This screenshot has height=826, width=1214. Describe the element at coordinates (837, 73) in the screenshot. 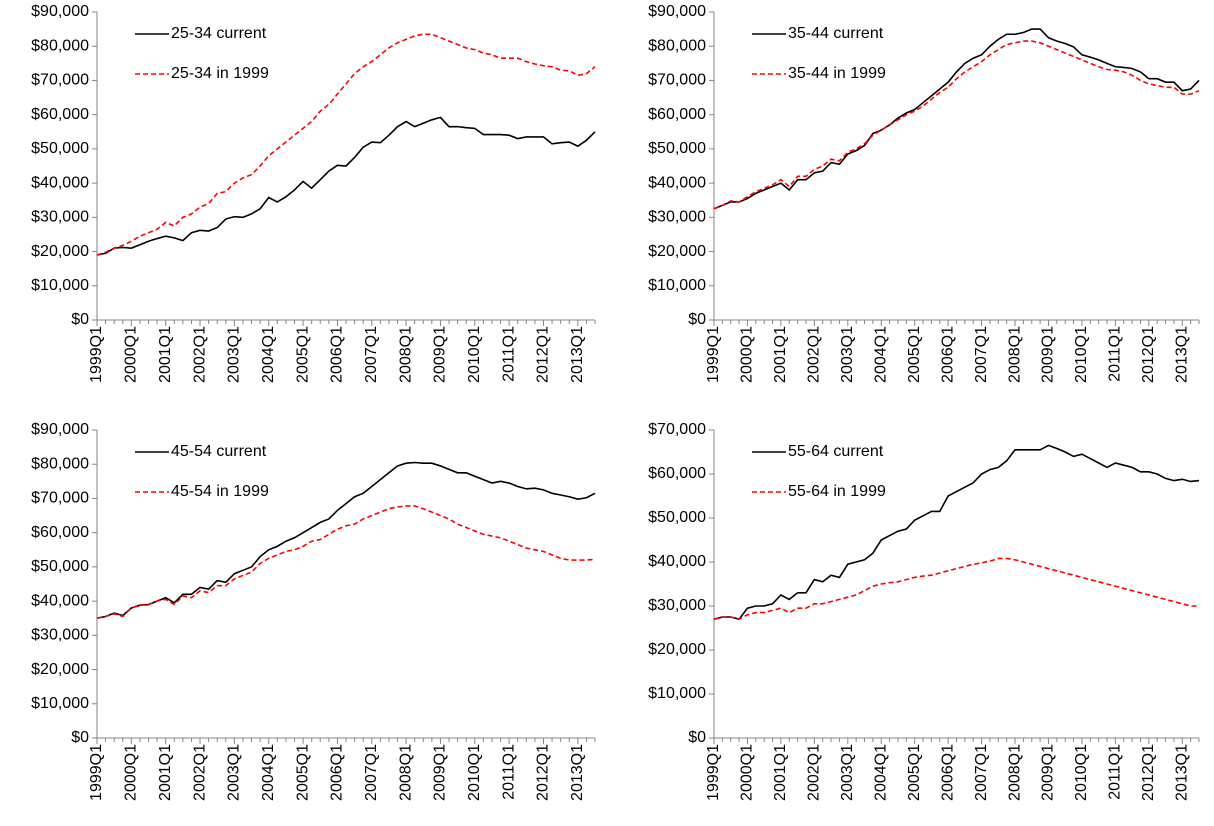

I see `legend-label: 35-44 in 1999` at that location.